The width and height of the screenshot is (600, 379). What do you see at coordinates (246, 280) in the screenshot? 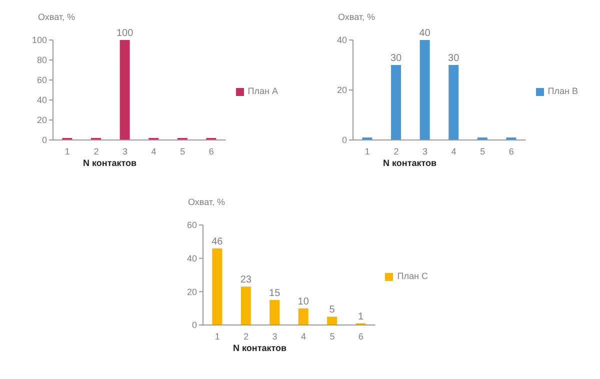
I see `data-label: 23` at bounding box center [246, 280].